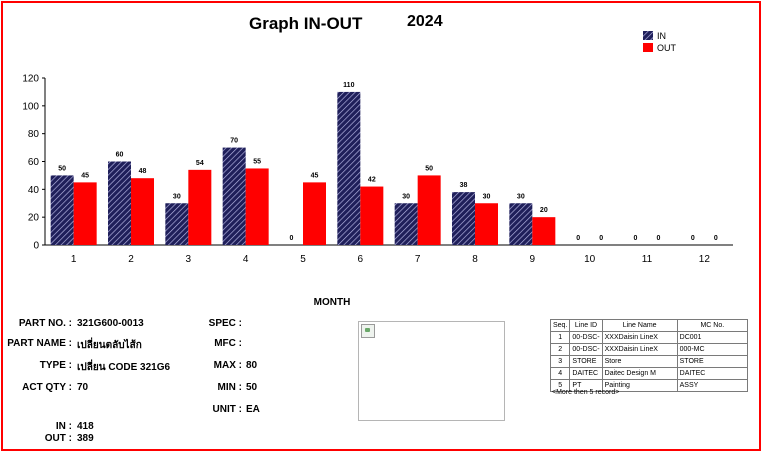  Describe the element at coordinates (30, 106) in the screenshot. I see `y-tick-label: 100` at that location.